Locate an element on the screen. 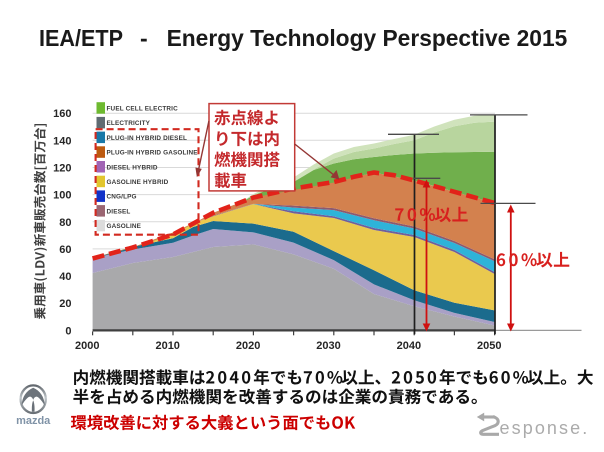  svg-text: GASOLINE HYBRID is located at coordinates (138, 182).